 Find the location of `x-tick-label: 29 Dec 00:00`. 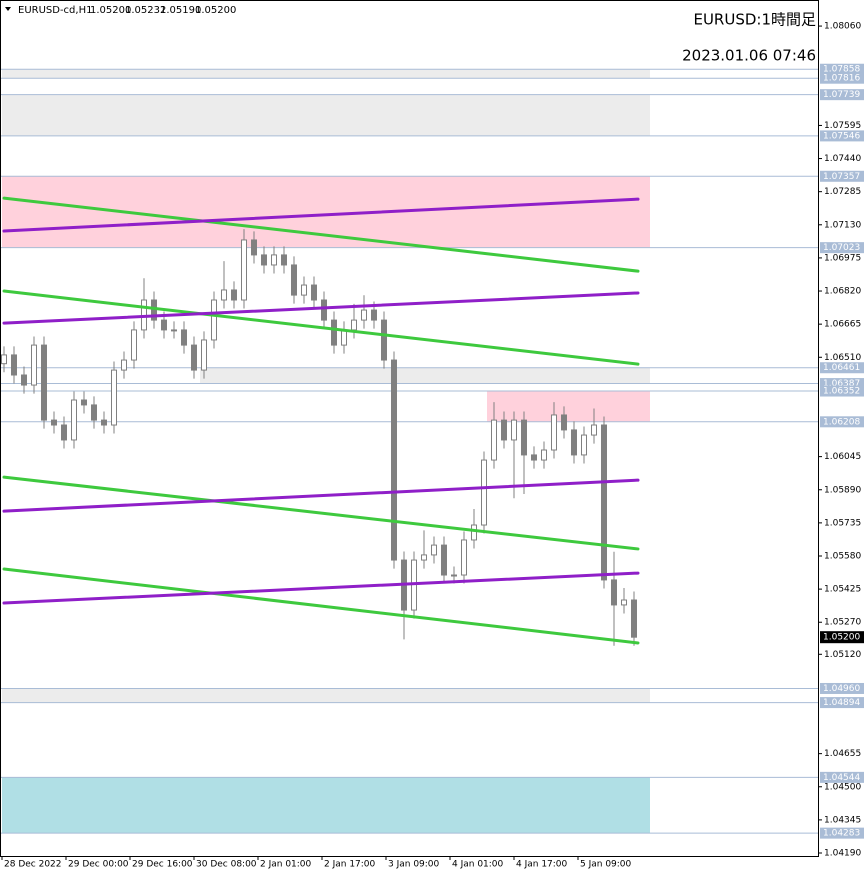

x-tick-label: 29 Dec 00:00 is located at coordinates (98, 865).